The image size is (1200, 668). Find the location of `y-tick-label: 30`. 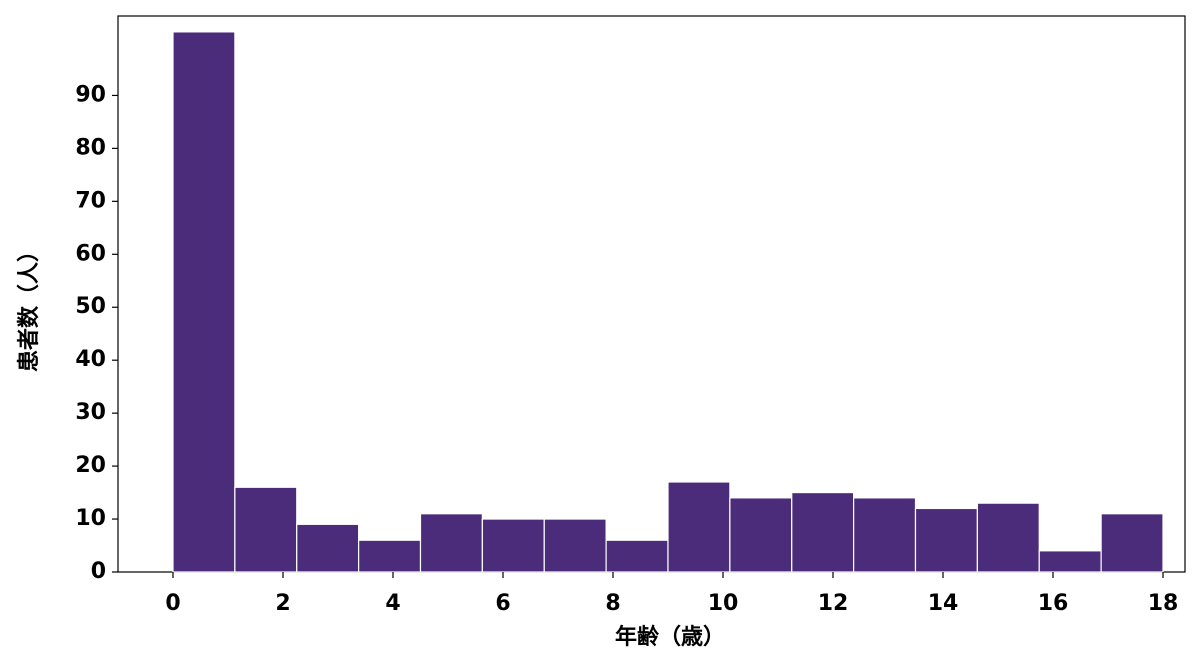

y-tick-label: 30 is located at coordinates (90, 412).